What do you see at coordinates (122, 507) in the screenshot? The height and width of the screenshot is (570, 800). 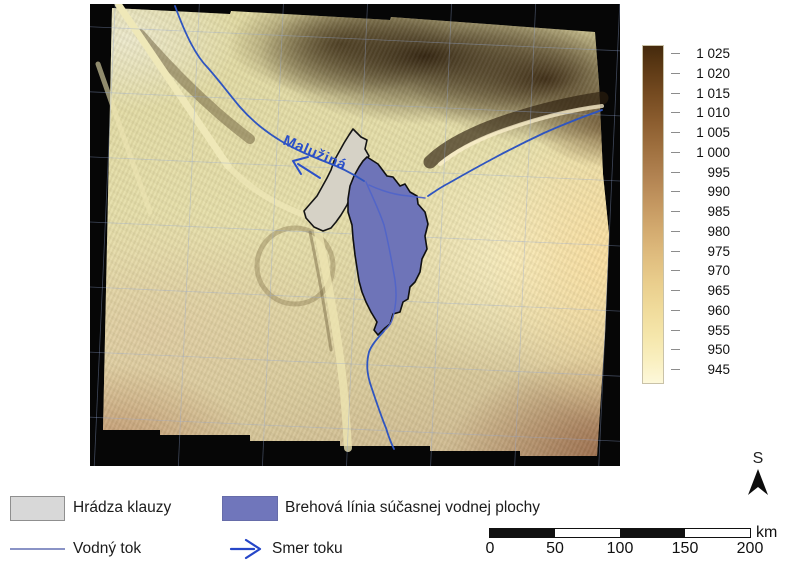 I see `legend-label-dam: Hrádza klauzy` at bounding box center [122, 507].